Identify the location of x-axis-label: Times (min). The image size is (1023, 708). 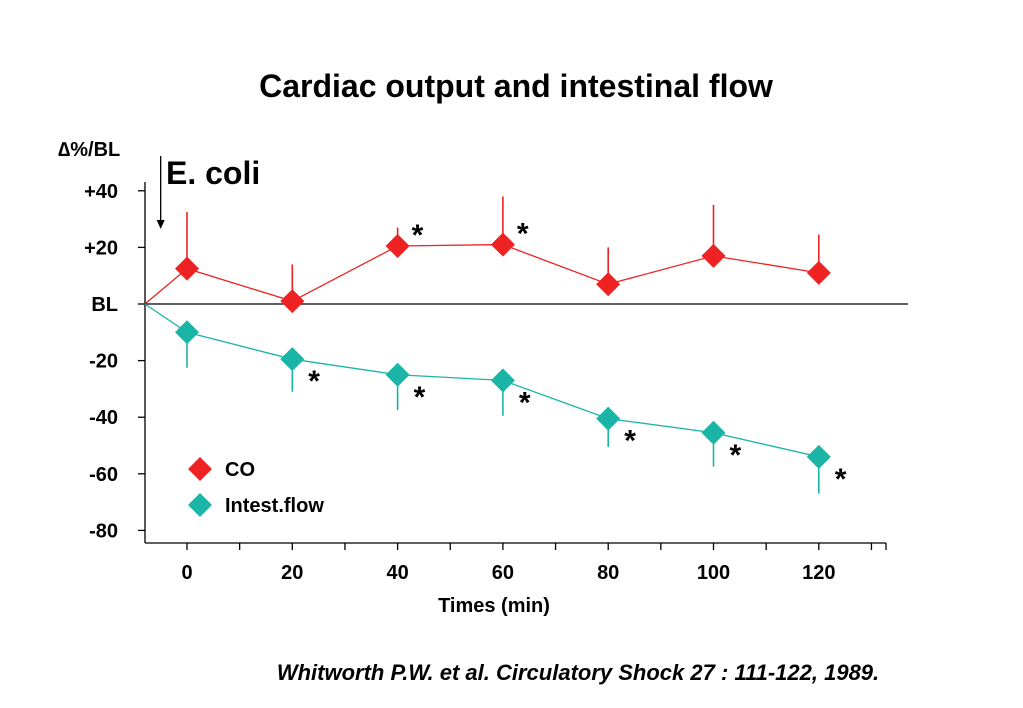
(494, 606).